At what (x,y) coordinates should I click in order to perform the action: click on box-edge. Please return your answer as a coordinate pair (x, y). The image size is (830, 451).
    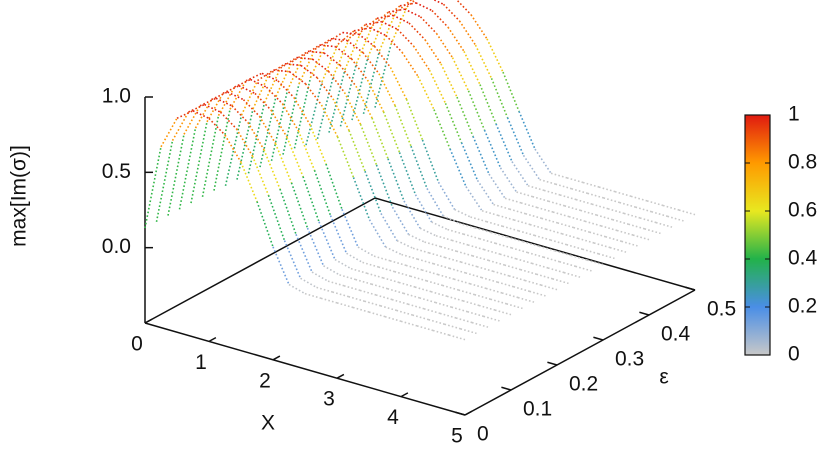
    Looking at the image, I should click on (260, 260).